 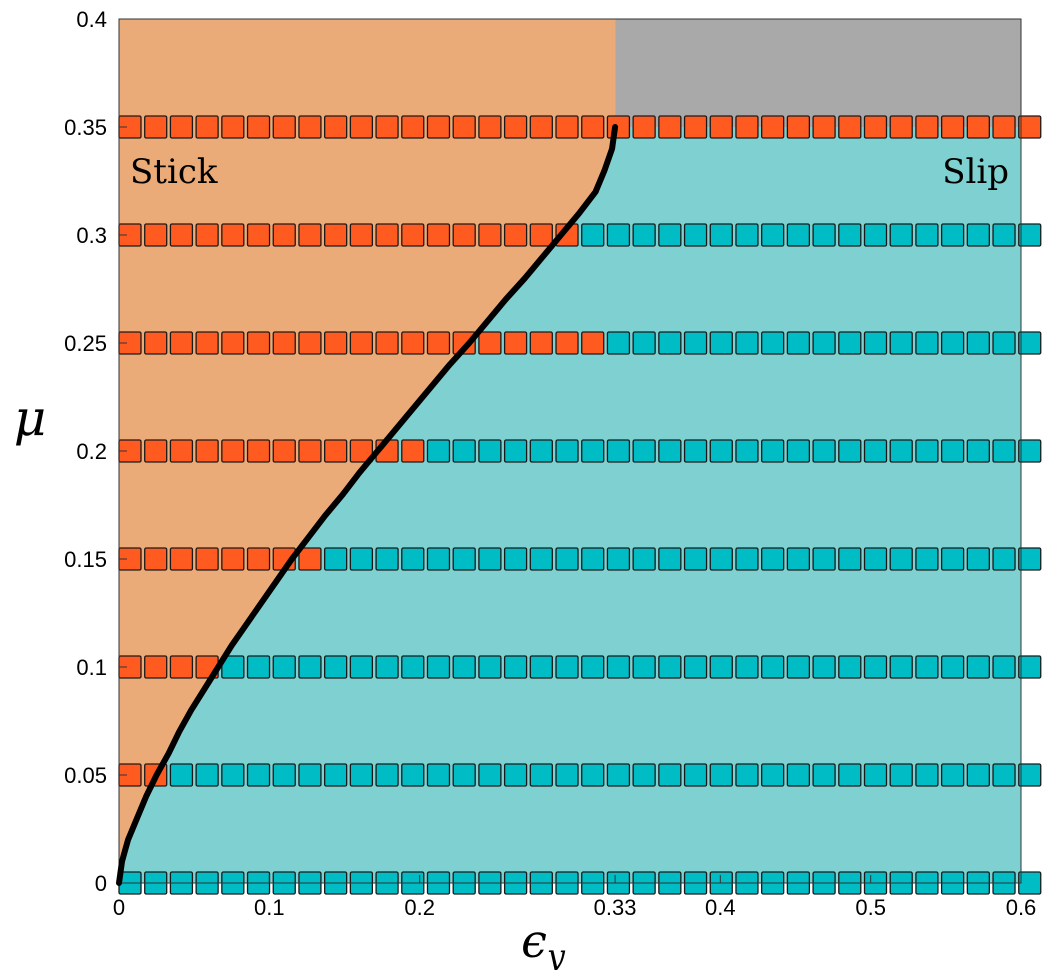 I want to click on slip-marker-r5-c27, so click(x=824, y=667).